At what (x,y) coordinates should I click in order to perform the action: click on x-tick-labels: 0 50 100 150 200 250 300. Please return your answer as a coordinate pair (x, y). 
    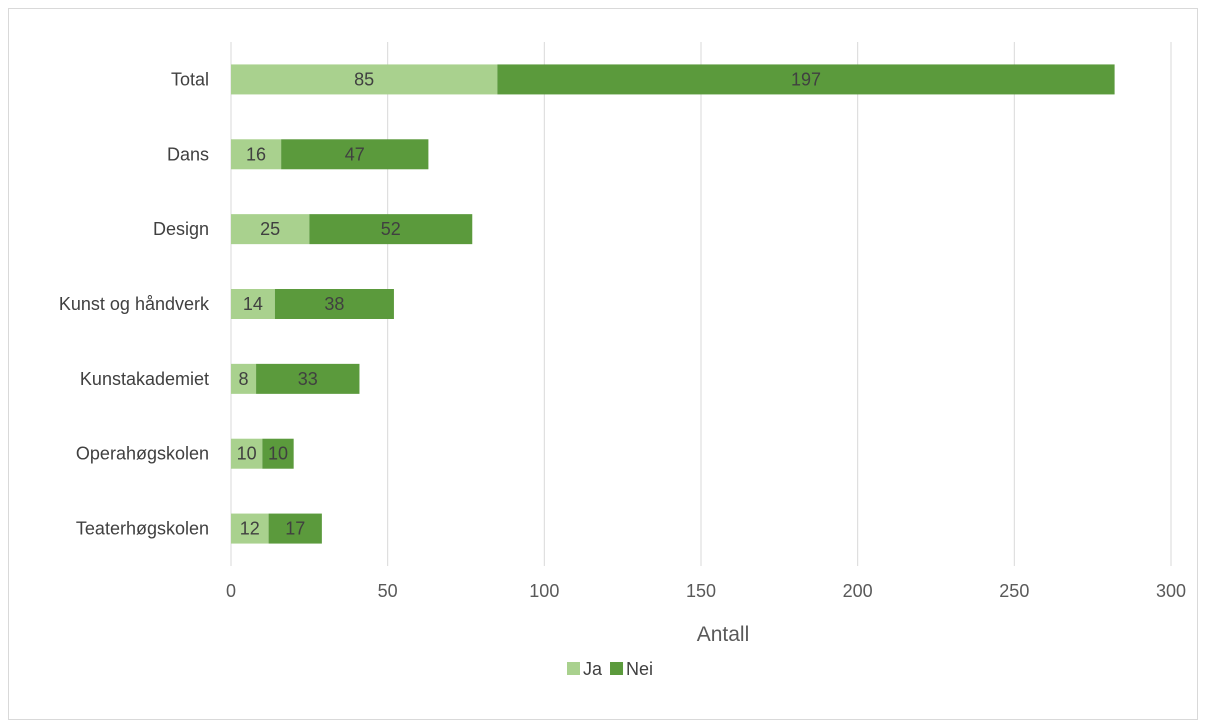
    Looking at the image, I should click on (706, 591).